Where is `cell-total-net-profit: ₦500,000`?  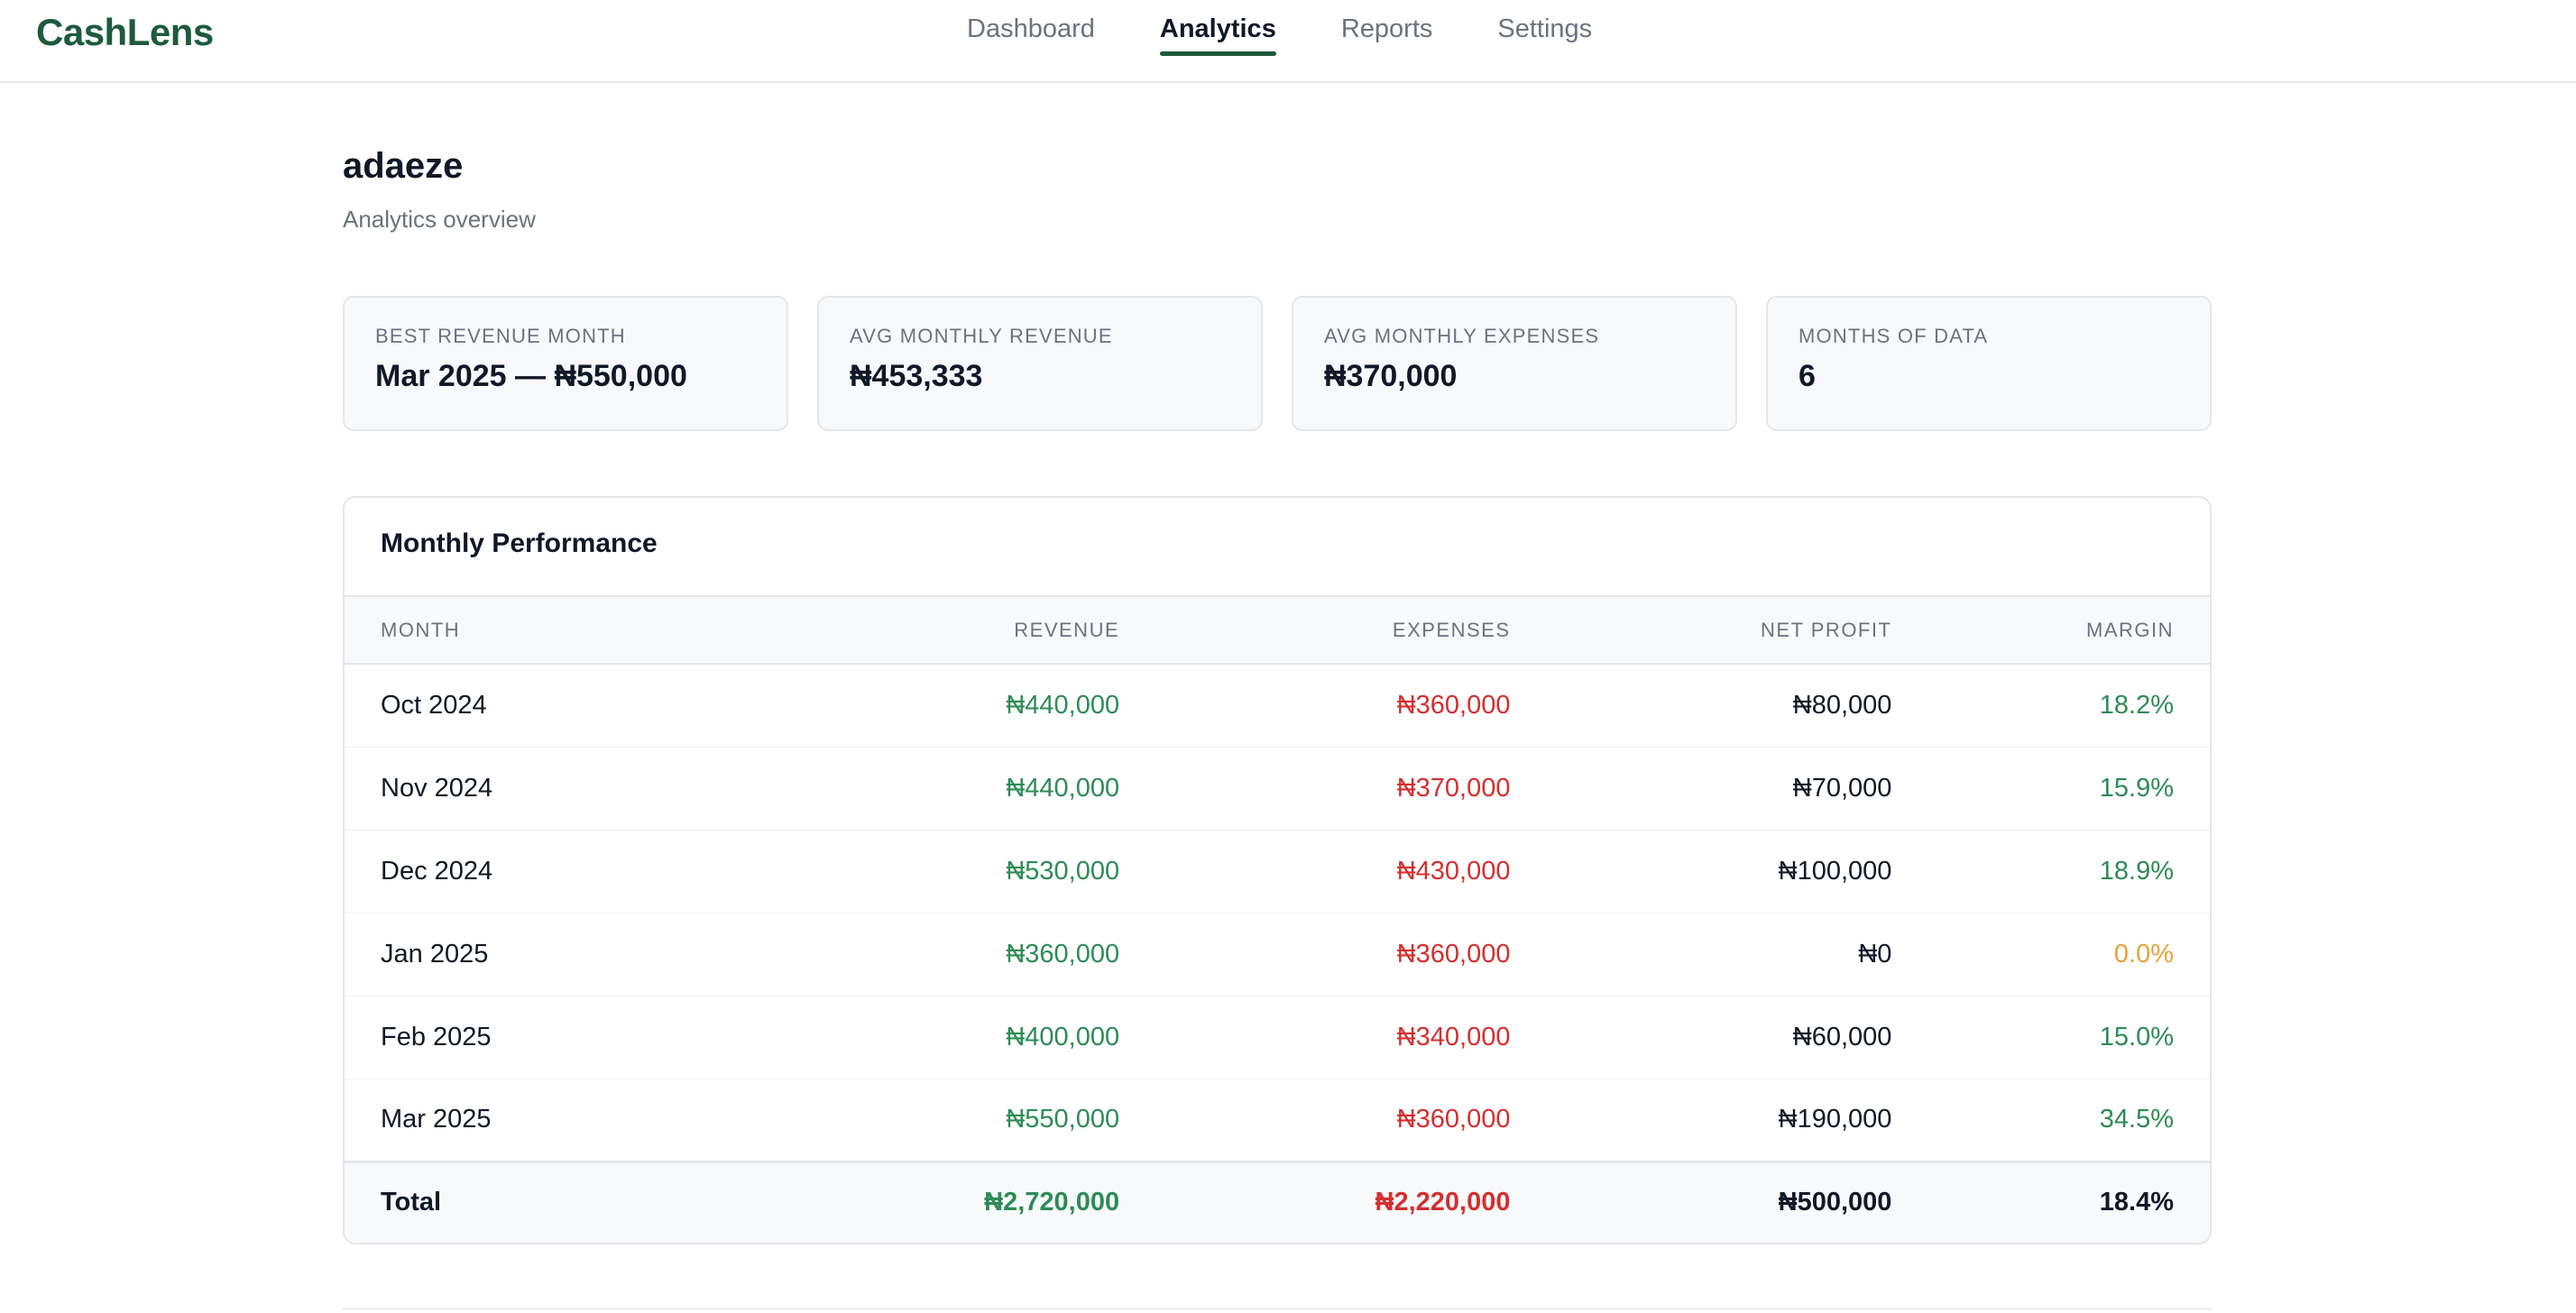 cell-total-net-profit: ₦500,000 is located at coordinates (1835, 1203).